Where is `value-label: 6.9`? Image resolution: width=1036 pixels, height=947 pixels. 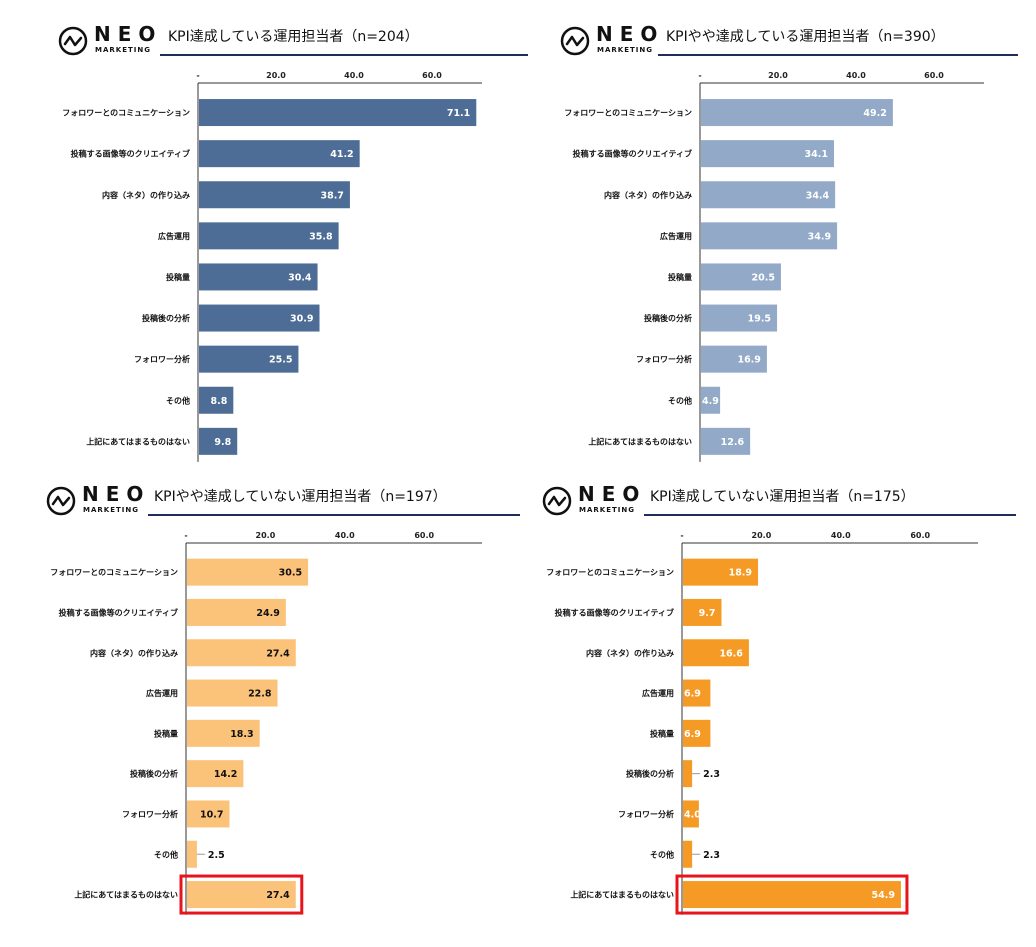 value-label: 6.9 is located at coordinates (692, 694).